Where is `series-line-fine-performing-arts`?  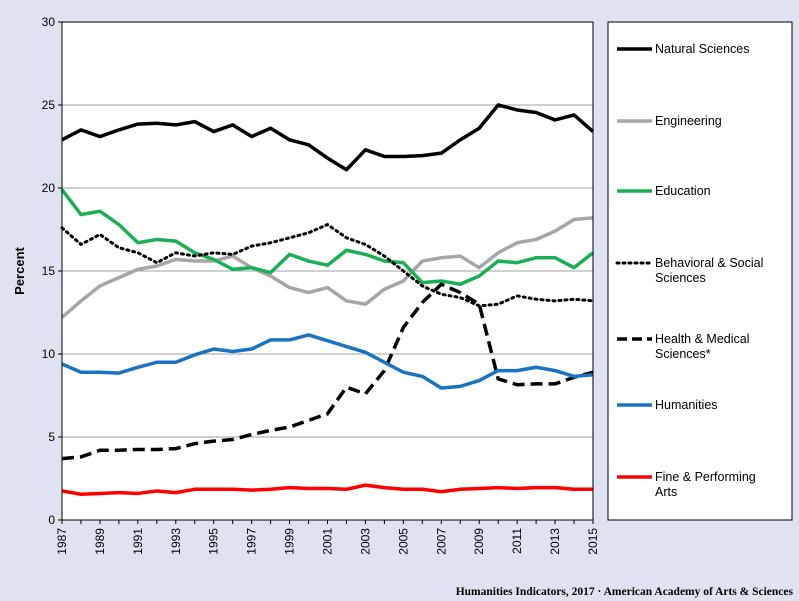
series-line-fine-performing-arts is located at coordinates (327, 490).